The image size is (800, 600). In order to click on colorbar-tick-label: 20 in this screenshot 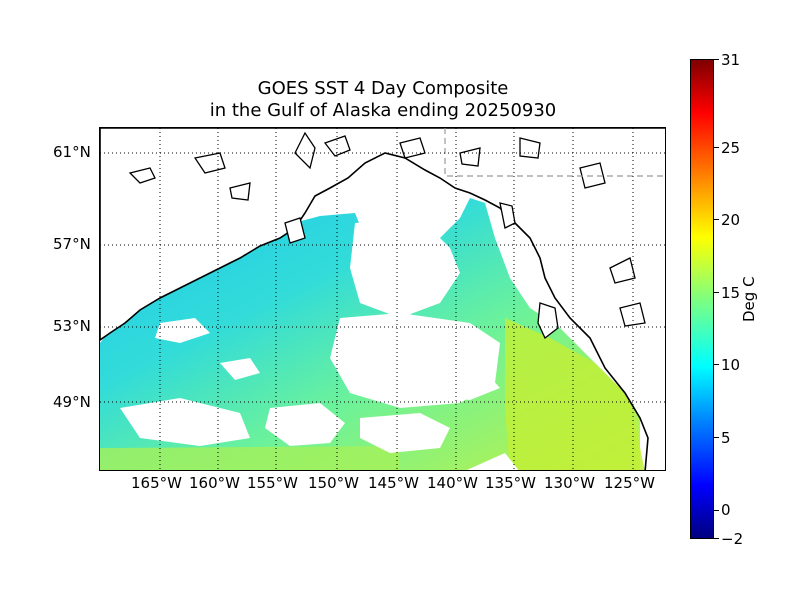, I will do `click(731, 220)`.